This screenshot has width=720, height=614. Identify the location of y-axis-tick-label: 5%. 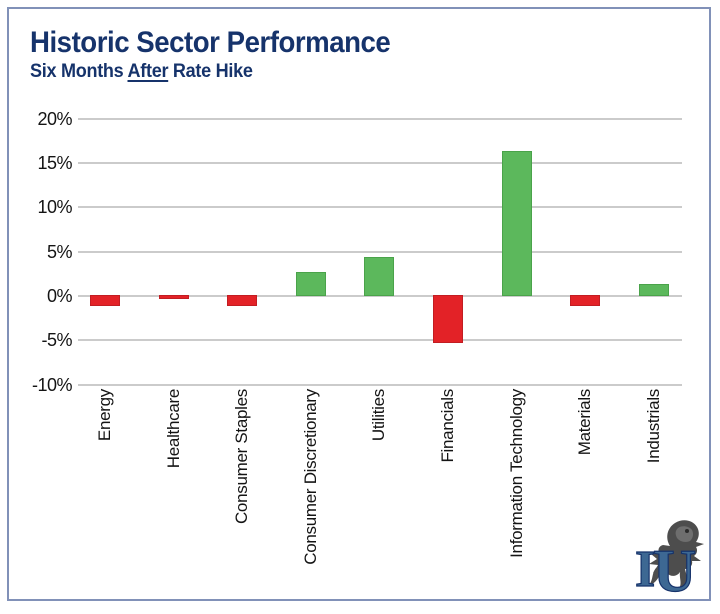
(59, 251).